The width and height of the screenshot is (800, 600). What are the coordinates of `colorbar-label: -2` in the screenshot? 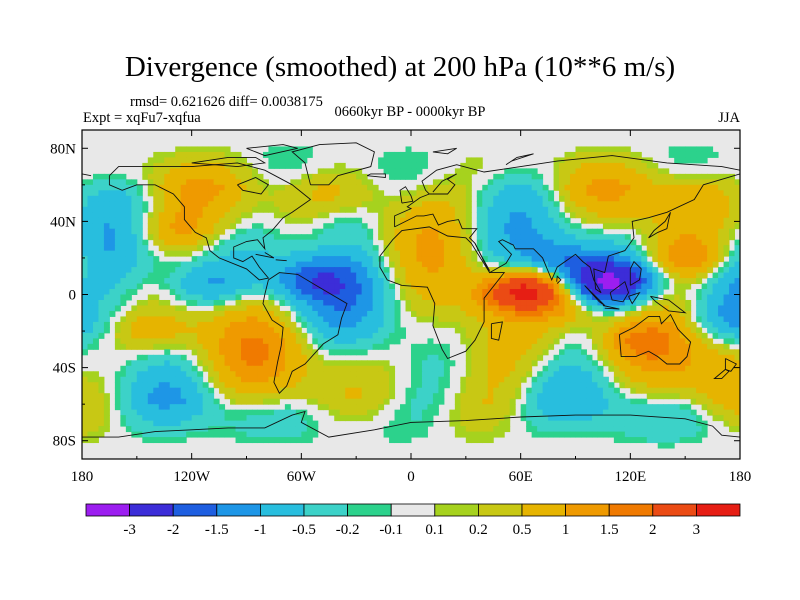 It's located at (173, 530).